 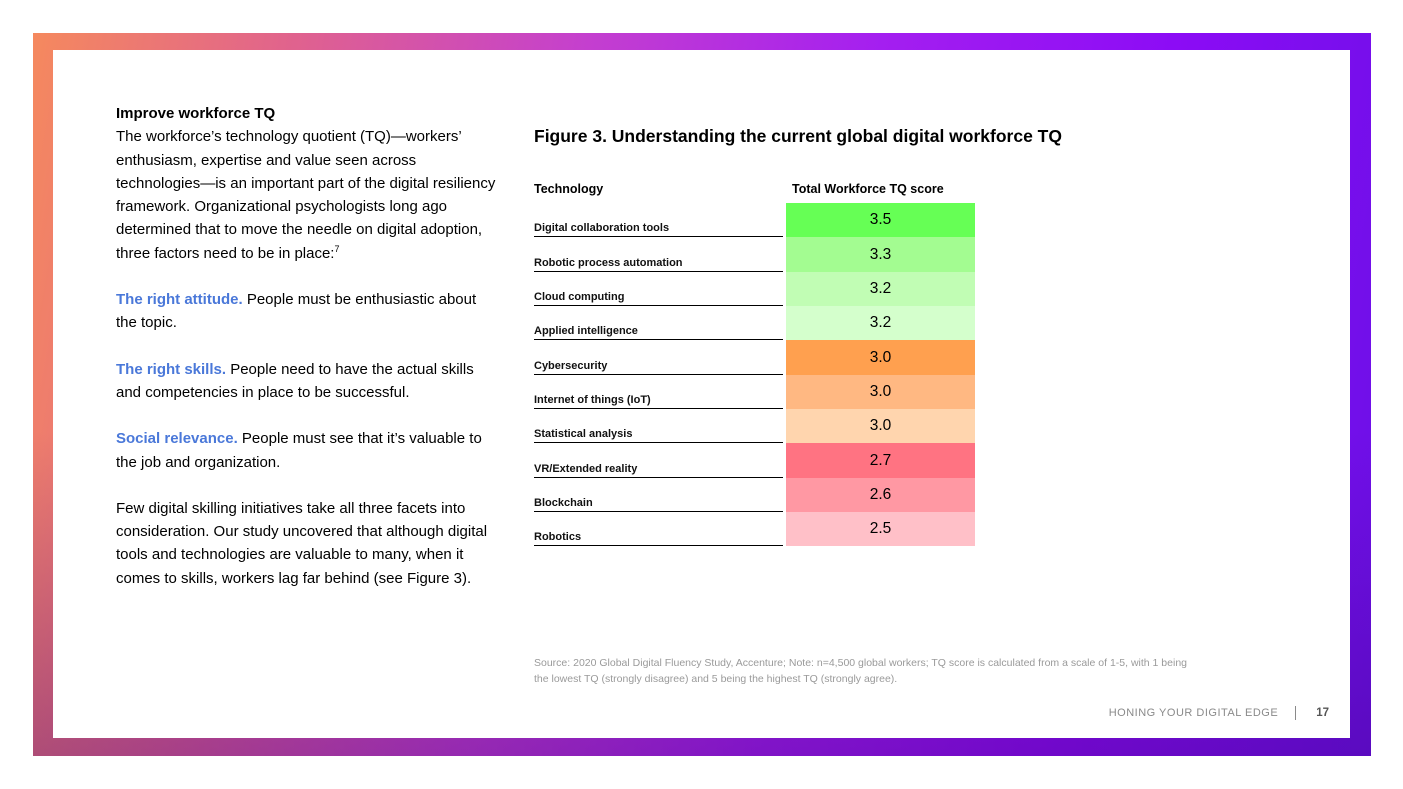 I want to click on score-cell: 2.5, so click(x=880, y=529).